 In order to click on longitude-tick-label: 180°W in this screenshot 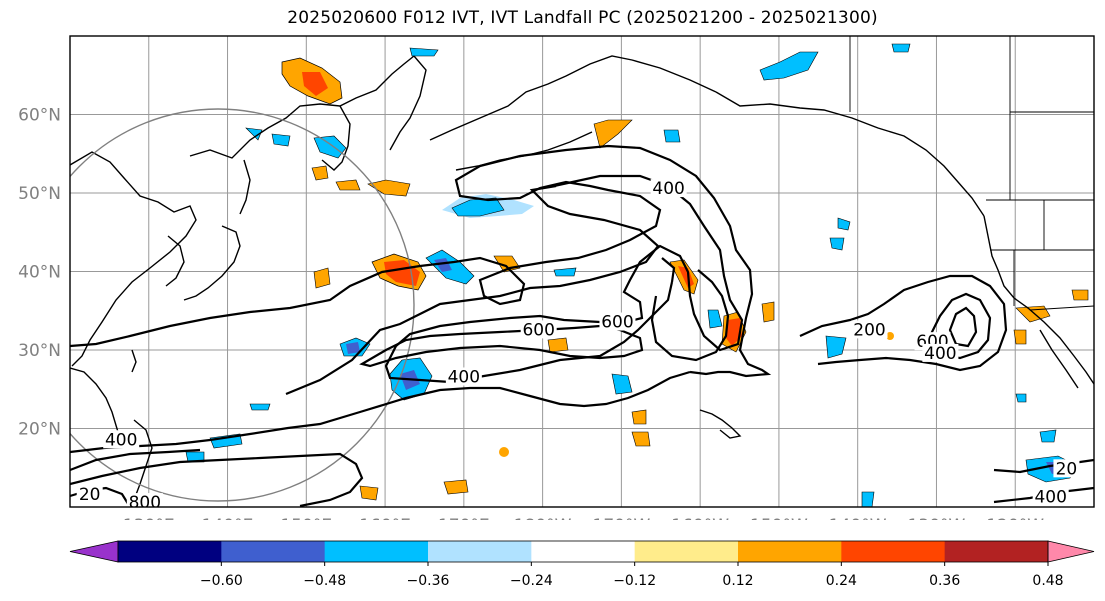, I will do `click(543, 518)`.